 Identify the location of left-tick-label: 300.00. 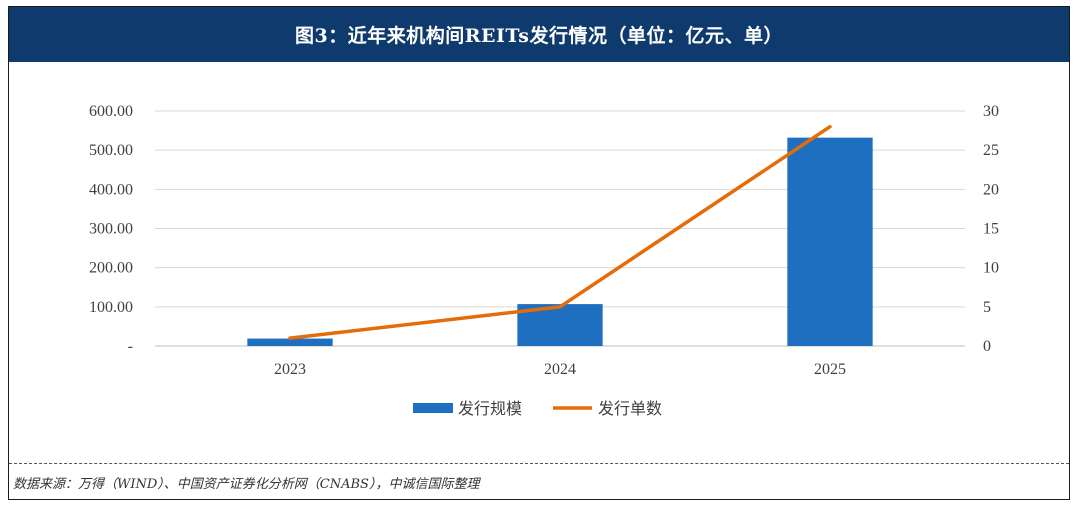
(111, 229).